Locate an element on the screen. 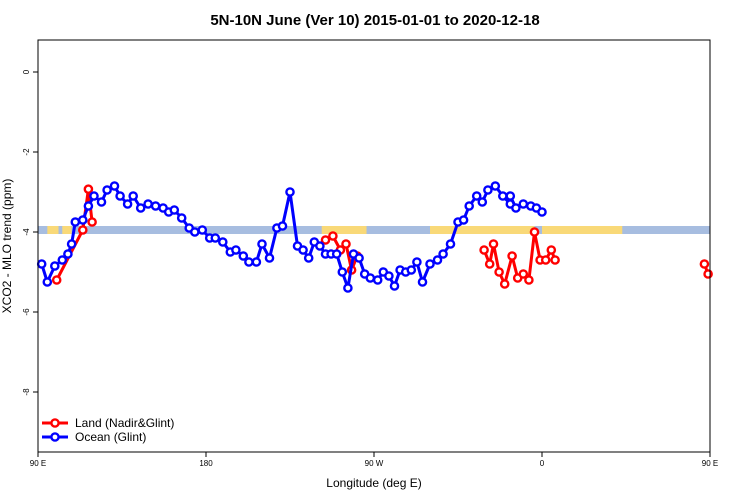 This screenshot has width=750, height=500. legend-entry: Ocean (Glint) is located at coordinates (94, 437).